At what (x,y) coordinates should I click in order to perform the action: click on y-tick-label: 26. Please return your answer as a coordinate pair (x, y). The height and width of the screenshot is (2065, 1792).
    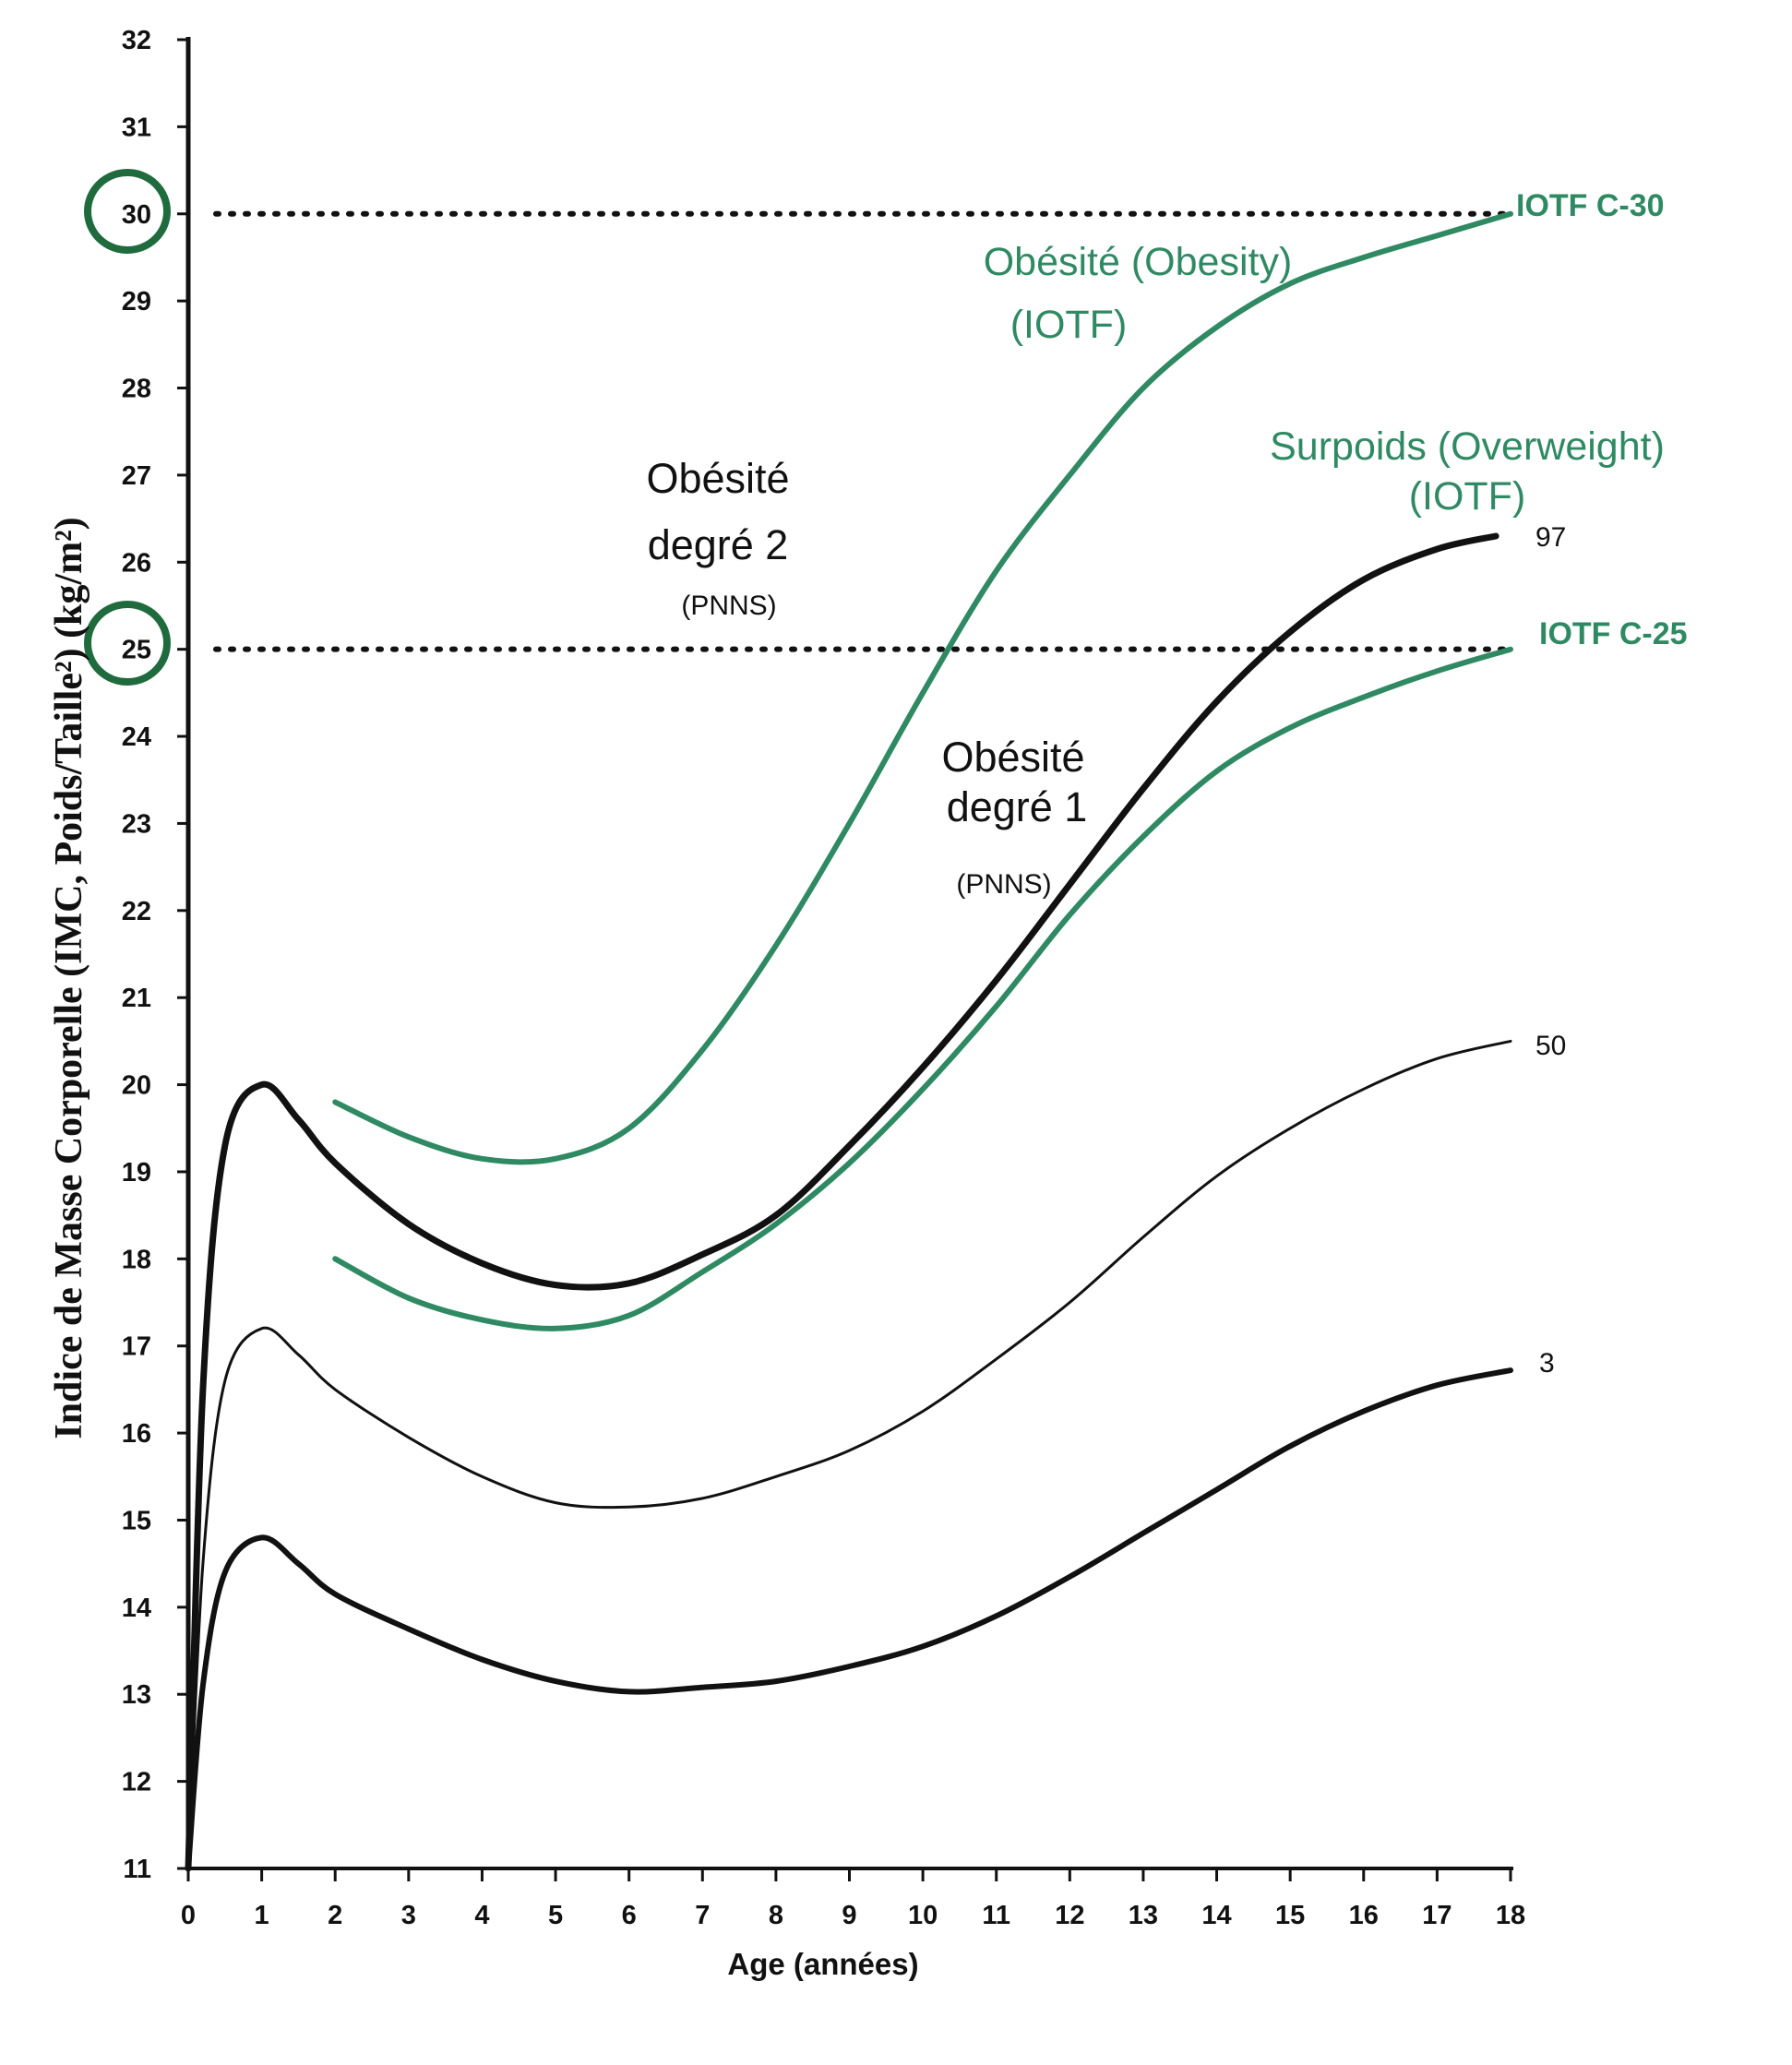
    Looking at the image, I should click on (136, 563).